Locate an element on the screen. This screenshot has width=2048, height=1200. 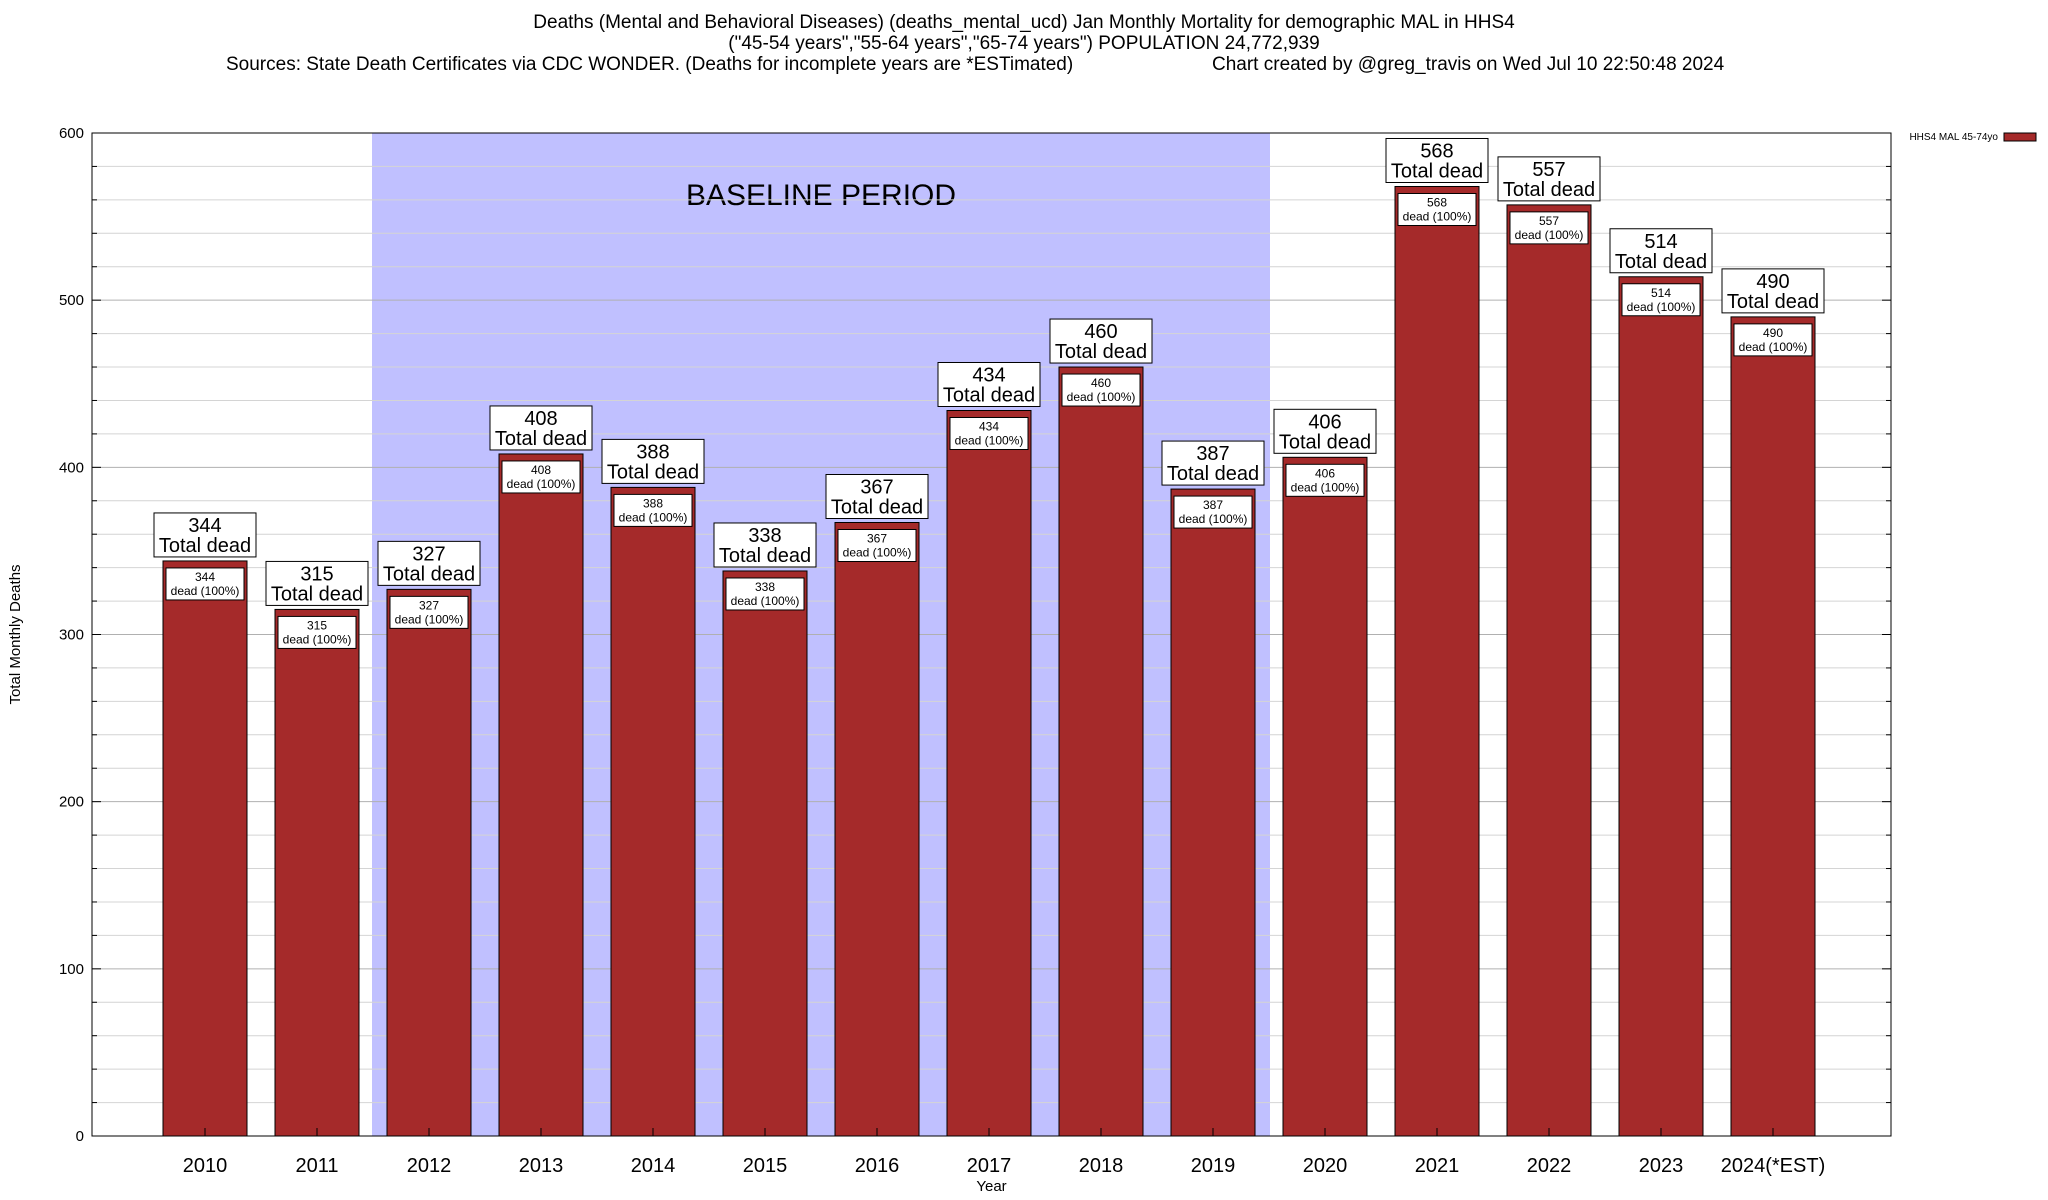
bar-2014 is located at coordinates (653, 811).